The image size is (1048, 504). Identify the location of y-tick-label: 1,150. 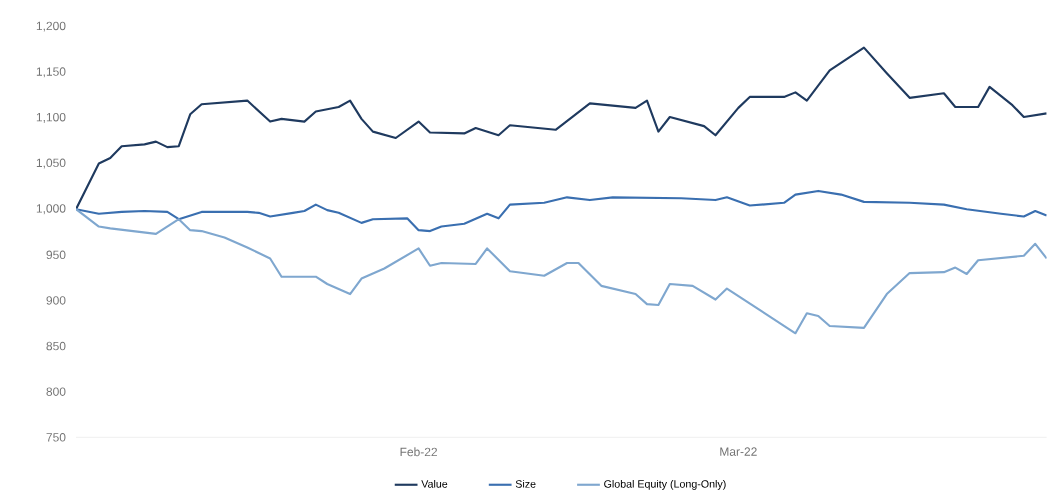
(51, 72).